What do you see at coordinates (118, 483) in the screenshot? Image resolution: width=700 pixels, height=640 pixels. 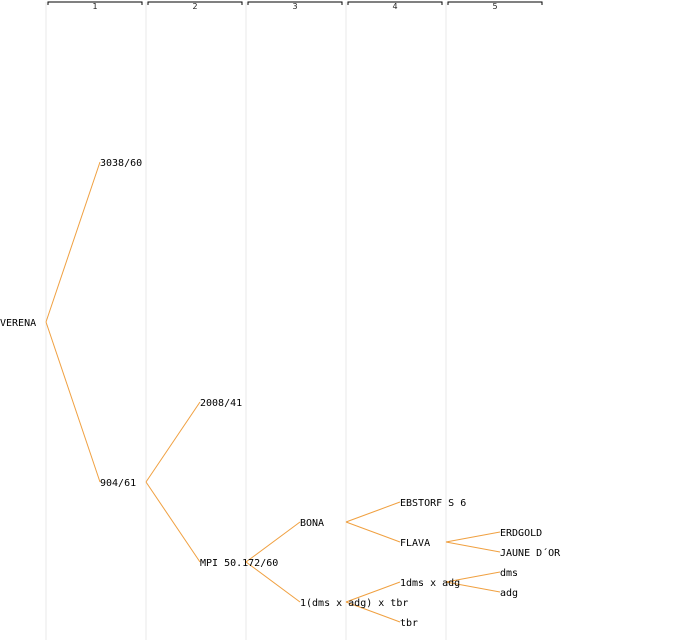 I see `pedigree-node-label: 904/61` at bounding box center [118, 483].